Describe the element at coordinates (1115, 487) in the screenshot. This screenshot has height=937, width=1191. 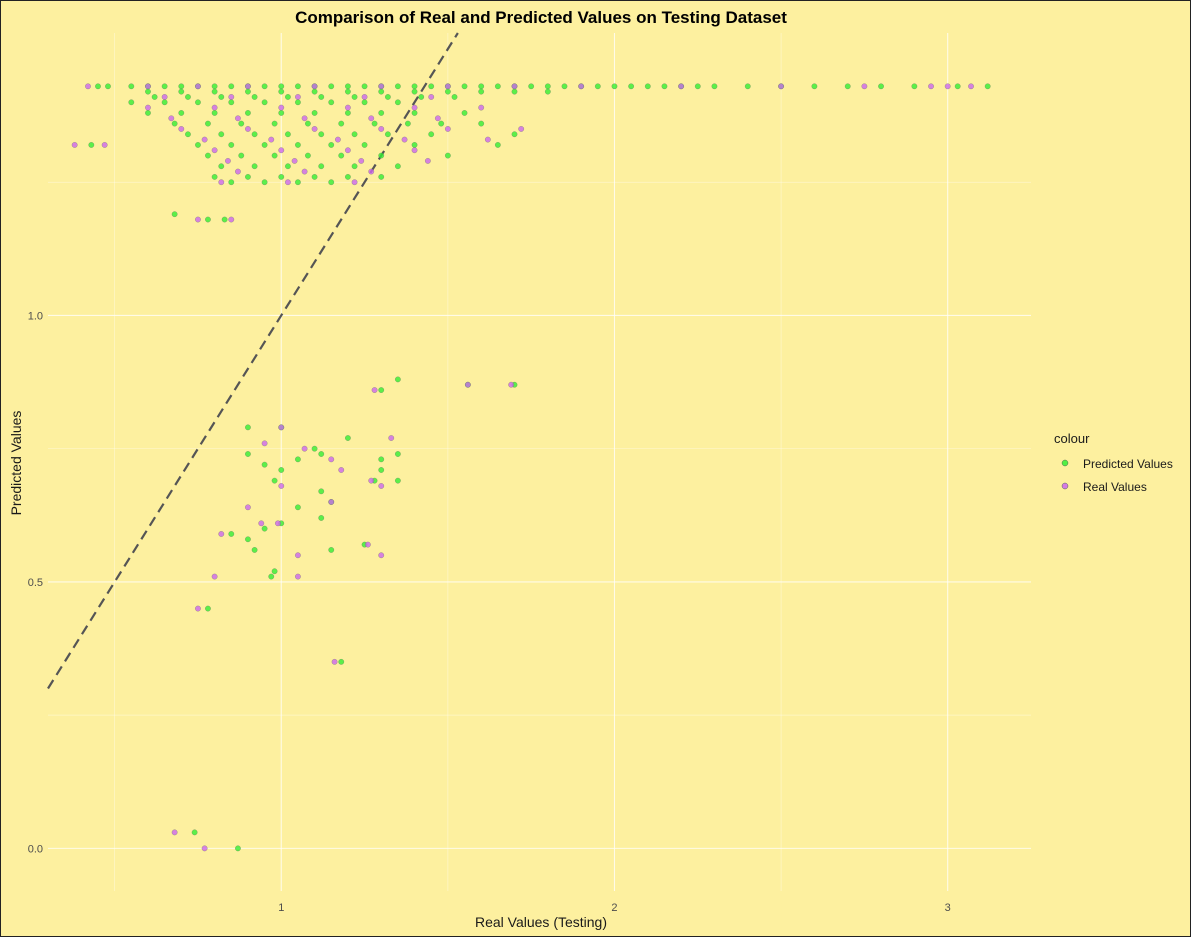
I see `legend-label-real: Real Values` at that location.